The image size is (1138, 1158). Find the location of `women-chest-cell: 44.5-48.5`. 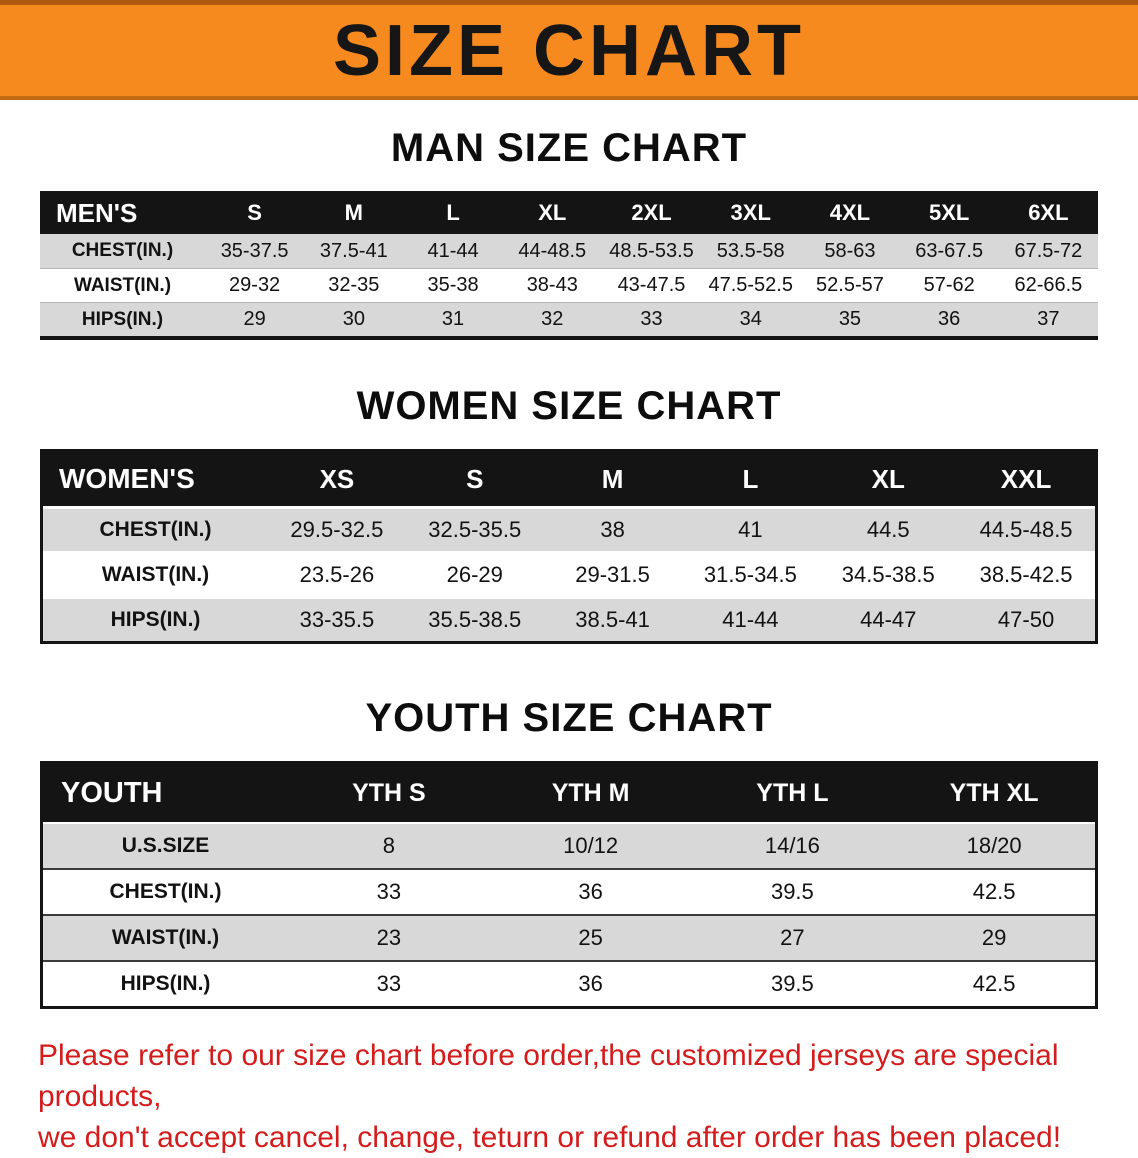

women-chest-cell: 44.5-48.5 is located at coordinates (1026, 529).